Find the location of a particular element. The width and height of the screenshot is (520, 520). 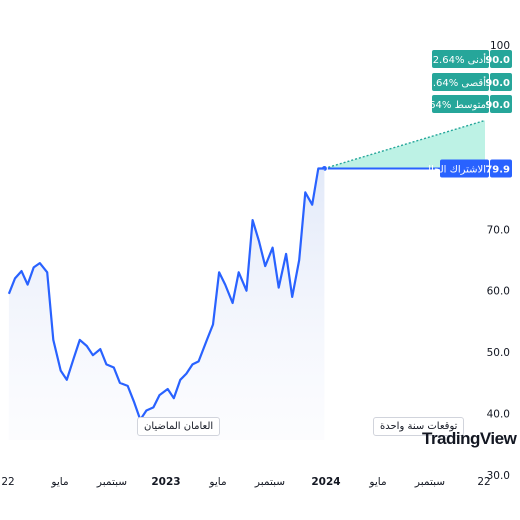

y-tick-label: 70.0 is located at coordinates (498, 230).